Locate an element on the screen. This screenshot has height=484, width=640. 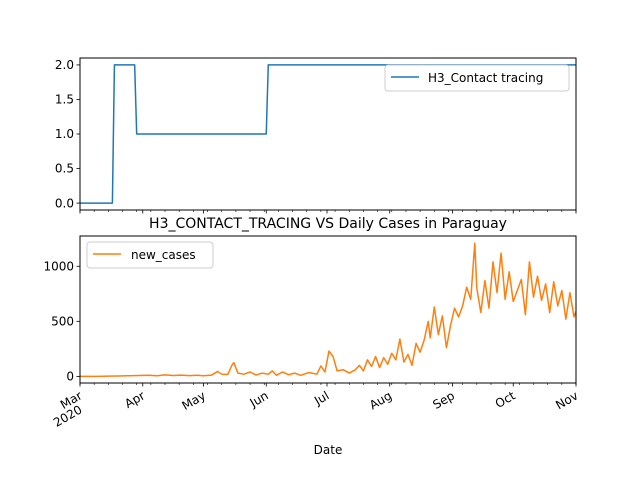
legend-label-contact-tracing: H3_Contact tracing is located at coordinates (485, 78).